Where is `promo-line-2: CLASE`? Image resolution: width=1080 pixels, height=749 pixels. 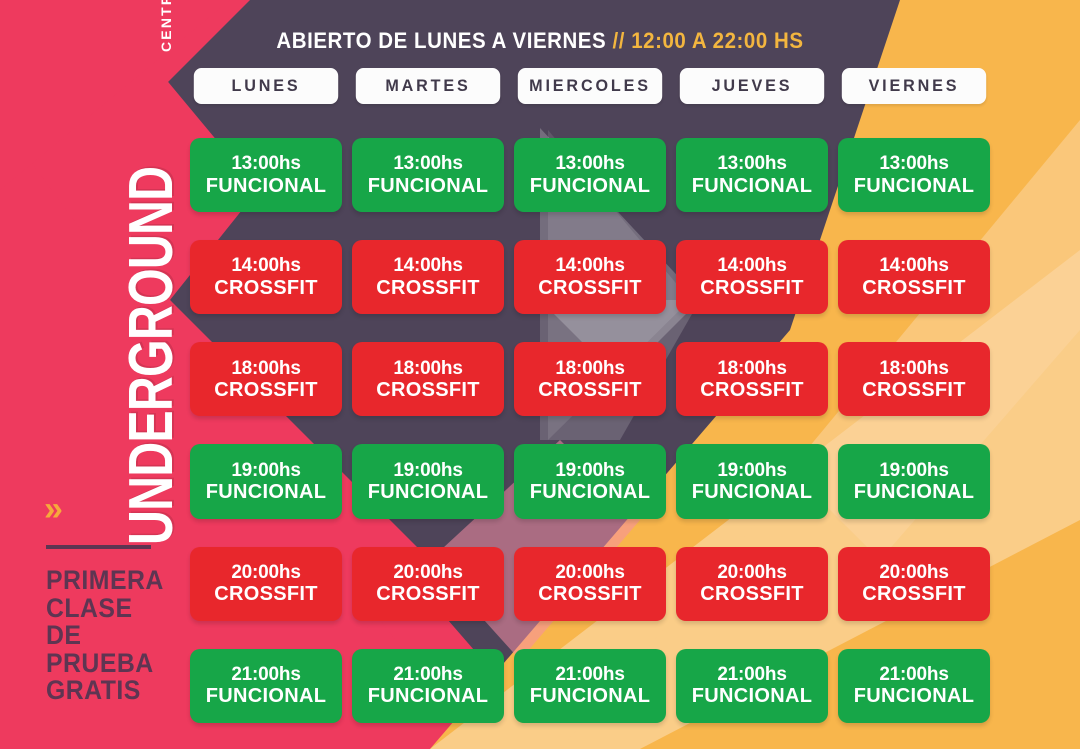 promo-line-2: CLASE is located at coordinates (89, 607).